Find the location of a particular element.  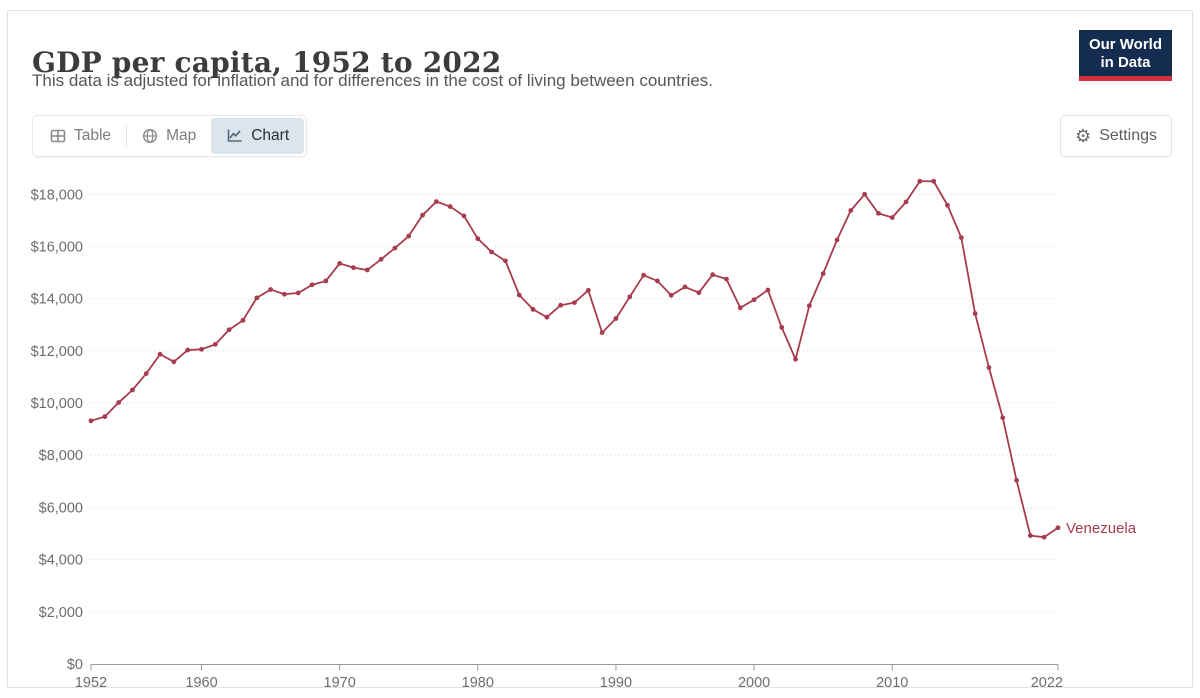

owid-logo: Our World in Data is located at coordinates (1125, 55).